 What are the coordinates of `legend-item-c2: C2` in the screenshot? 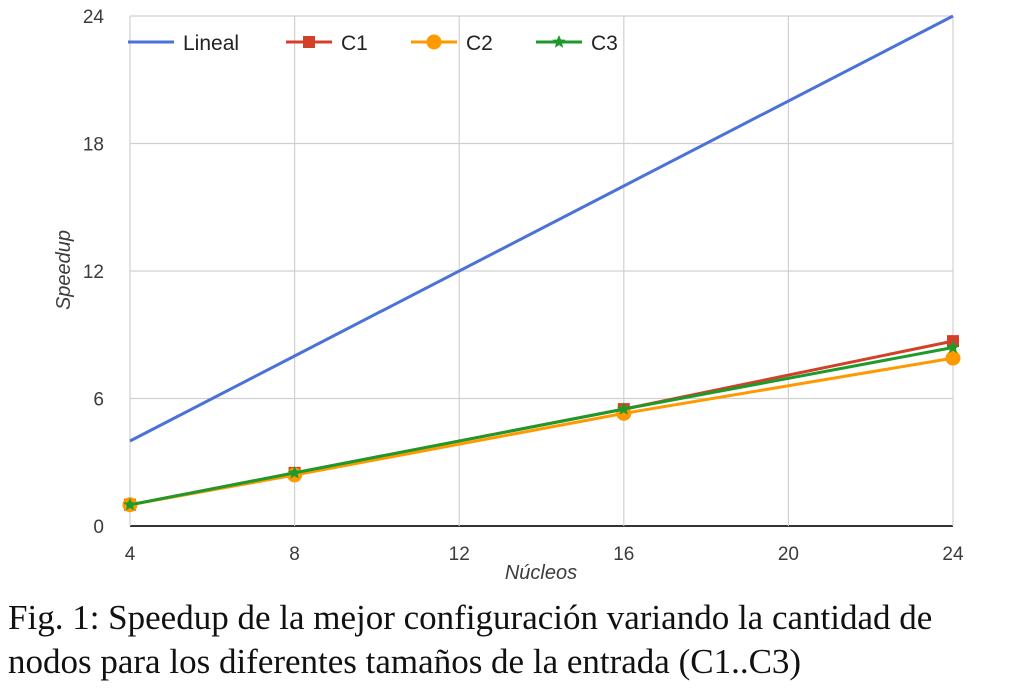 It's located at (452, 43).